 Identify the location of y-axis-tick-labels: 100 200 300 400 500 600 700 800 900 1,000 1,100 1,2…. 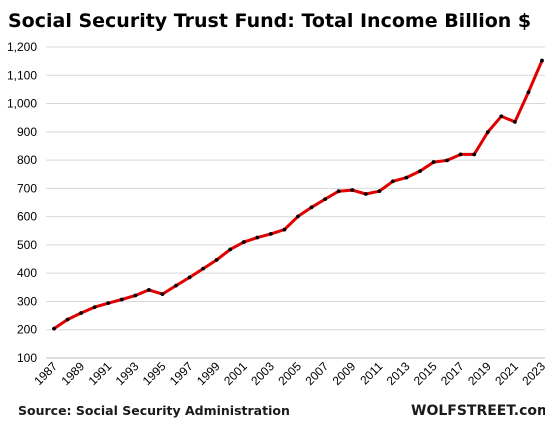
(22, 202).